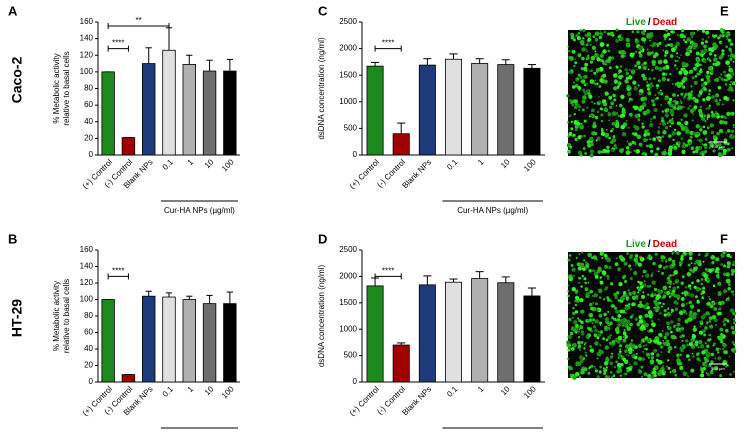 The height and width of the screenshot is (432, 744). I want to click on image-title: Live / Dead, so click(651, 244).